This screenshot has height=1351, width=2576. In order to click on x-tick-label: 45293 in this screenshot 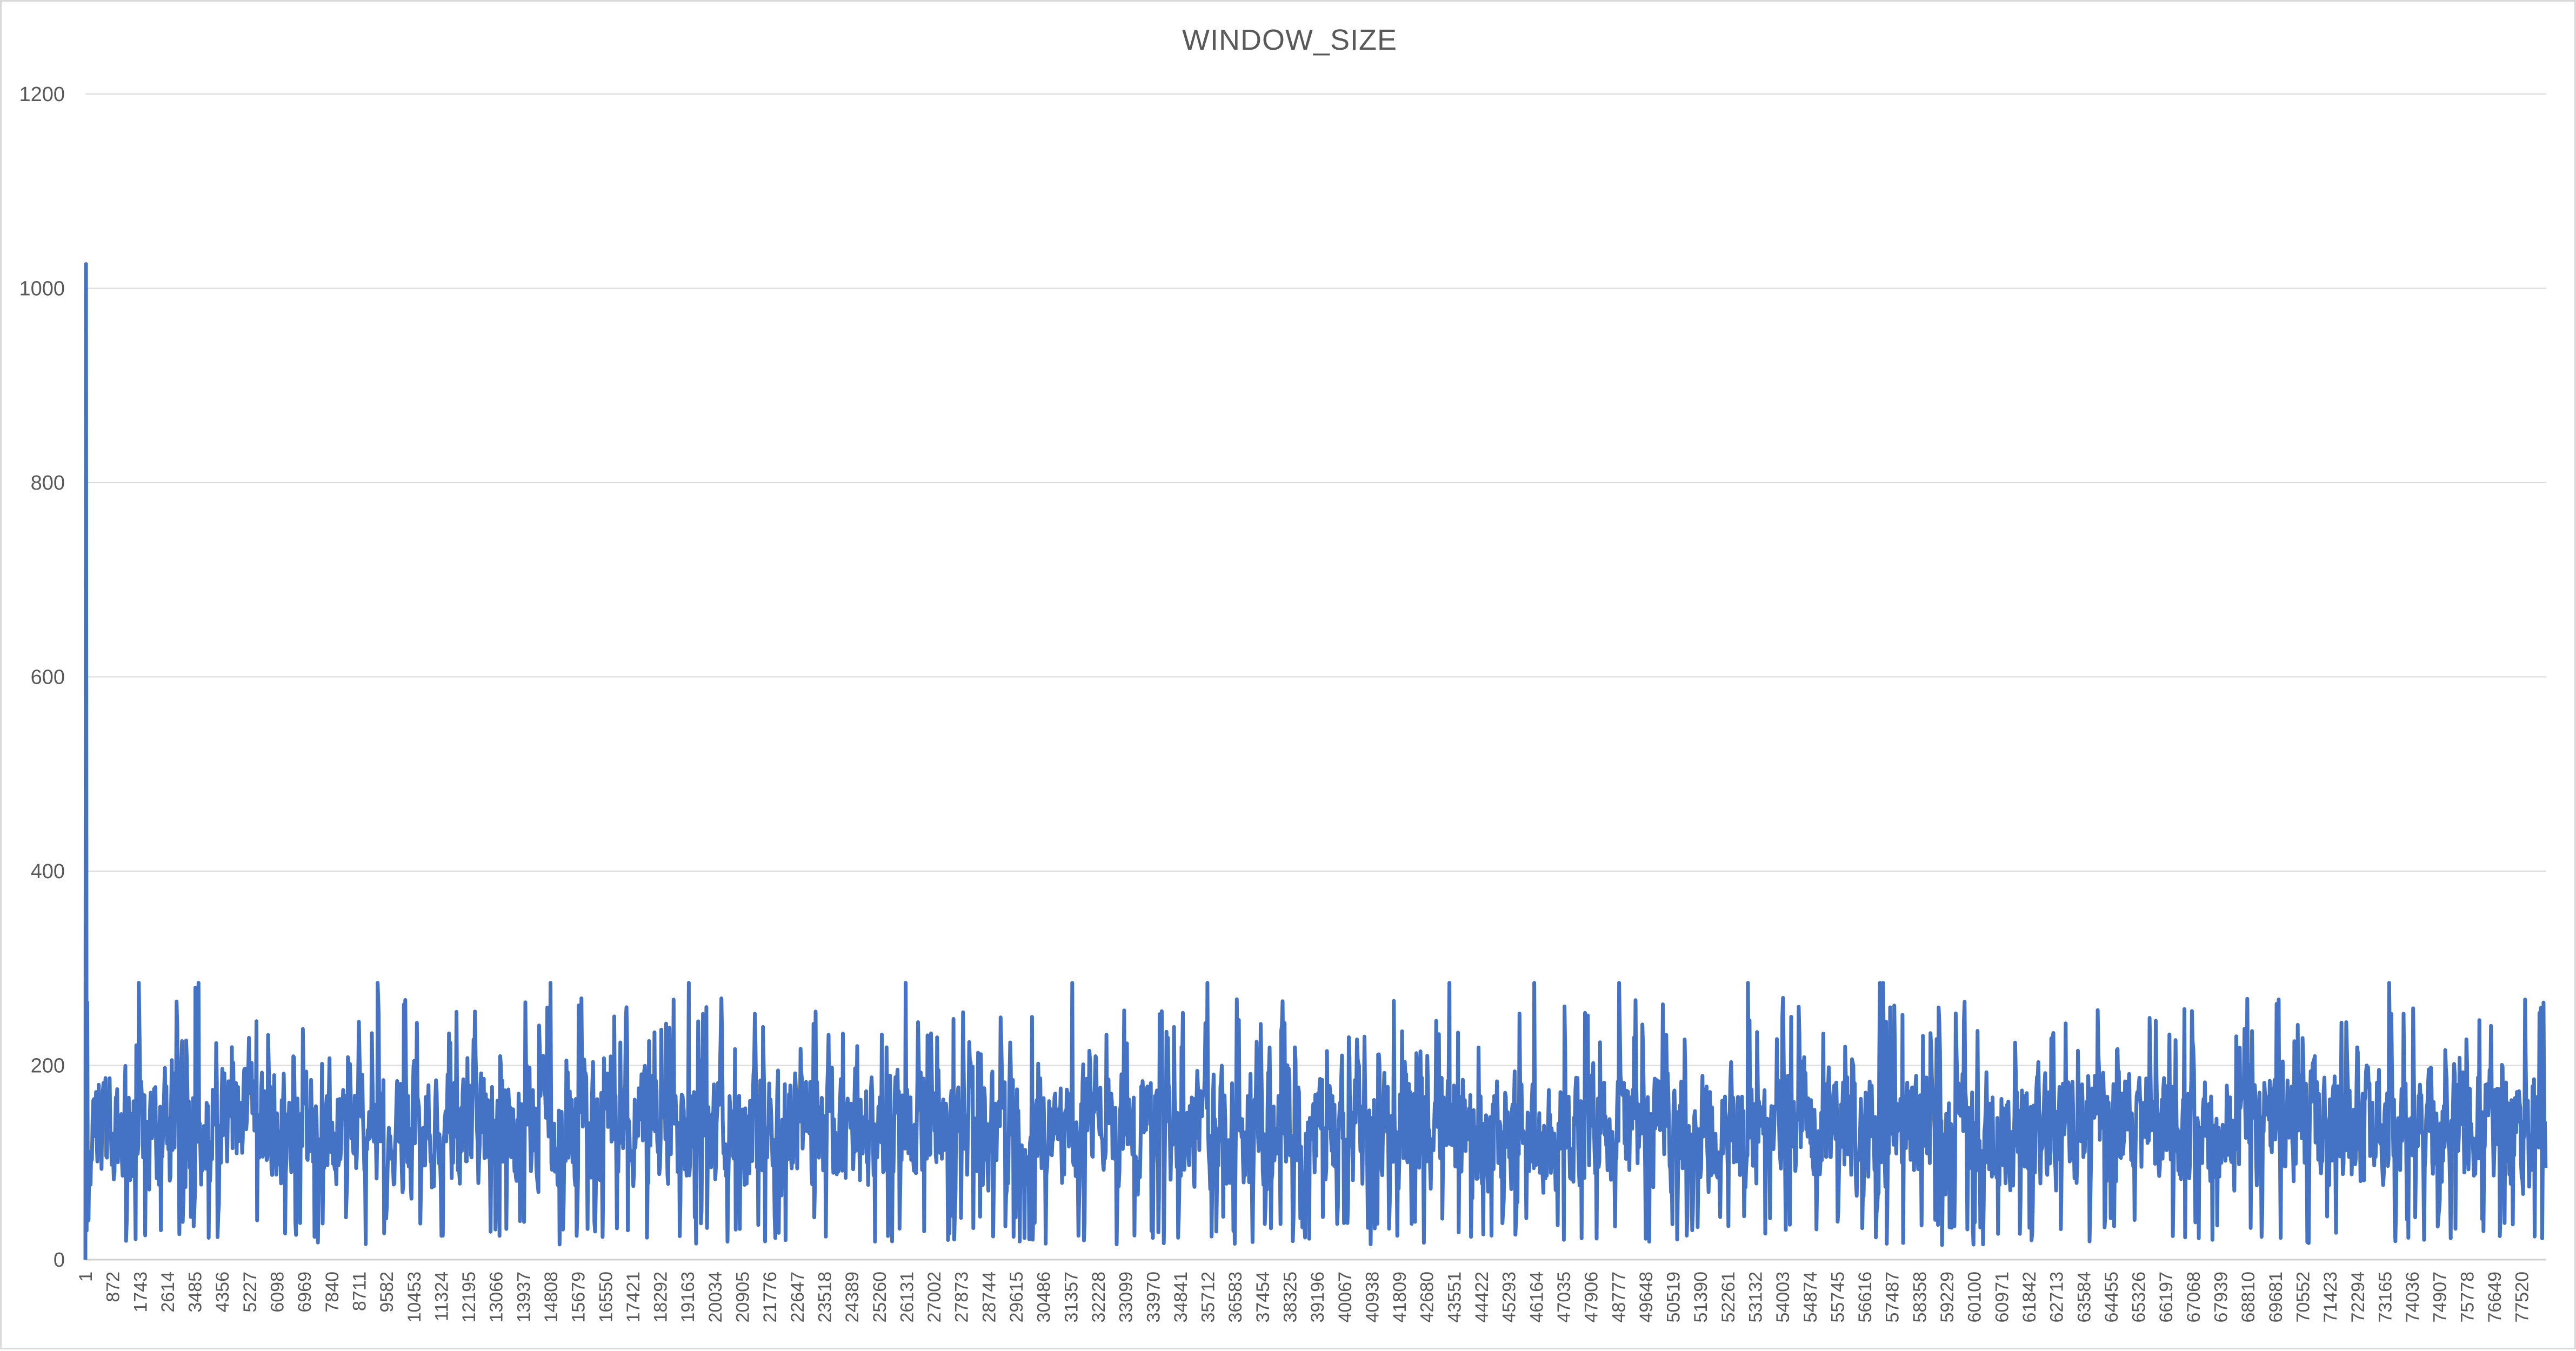, I will do `click(1509, 1297)`.